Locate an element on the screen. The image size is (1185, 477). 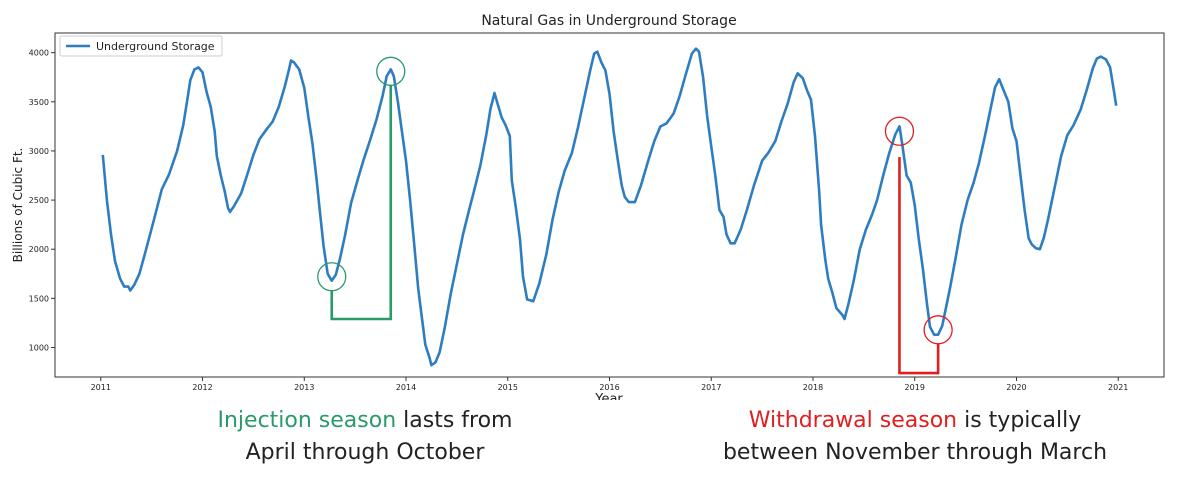
y-tick-label: 3500 is located at coordinates (39, 102).